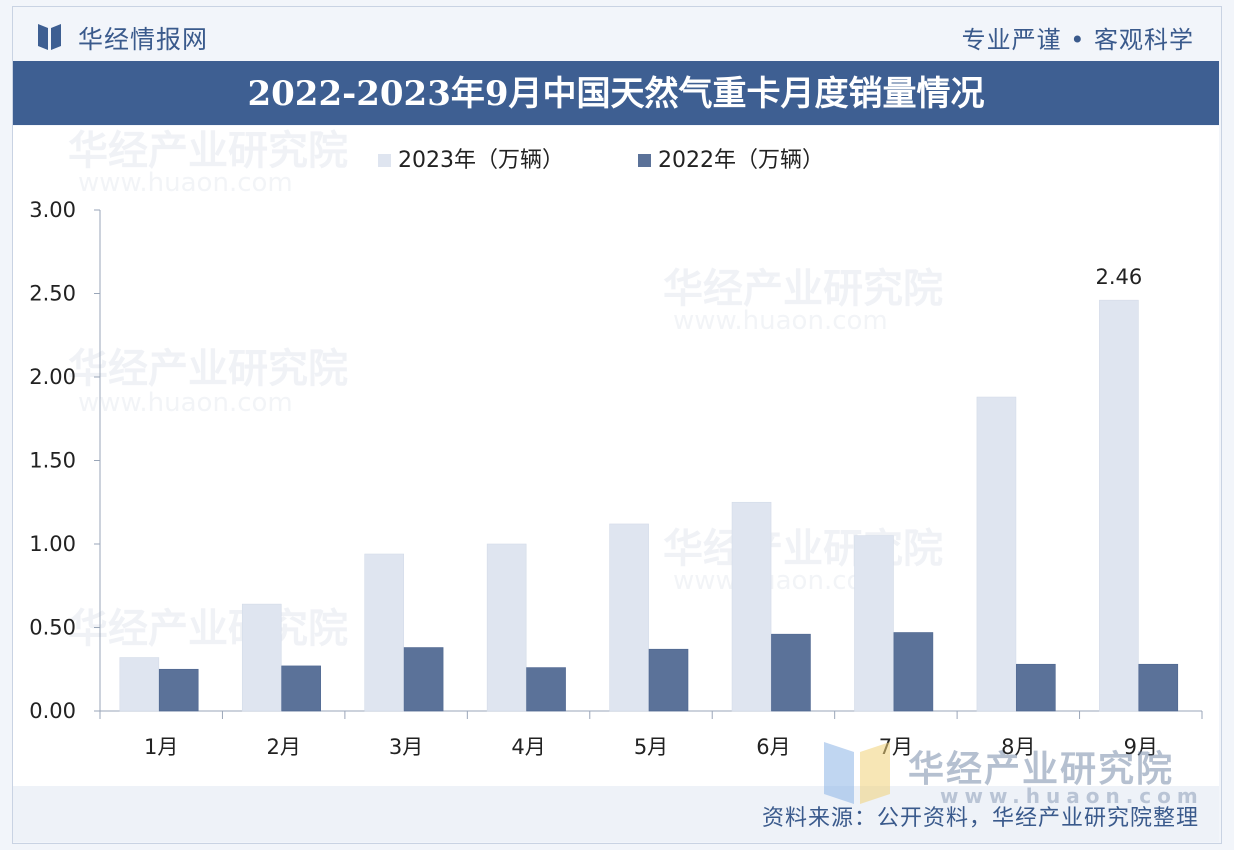 The image size is (1234, 850). Describe the element at coordinates (52, 294) in the screenshot. I see `y-tick-label: 2.50` at that location.